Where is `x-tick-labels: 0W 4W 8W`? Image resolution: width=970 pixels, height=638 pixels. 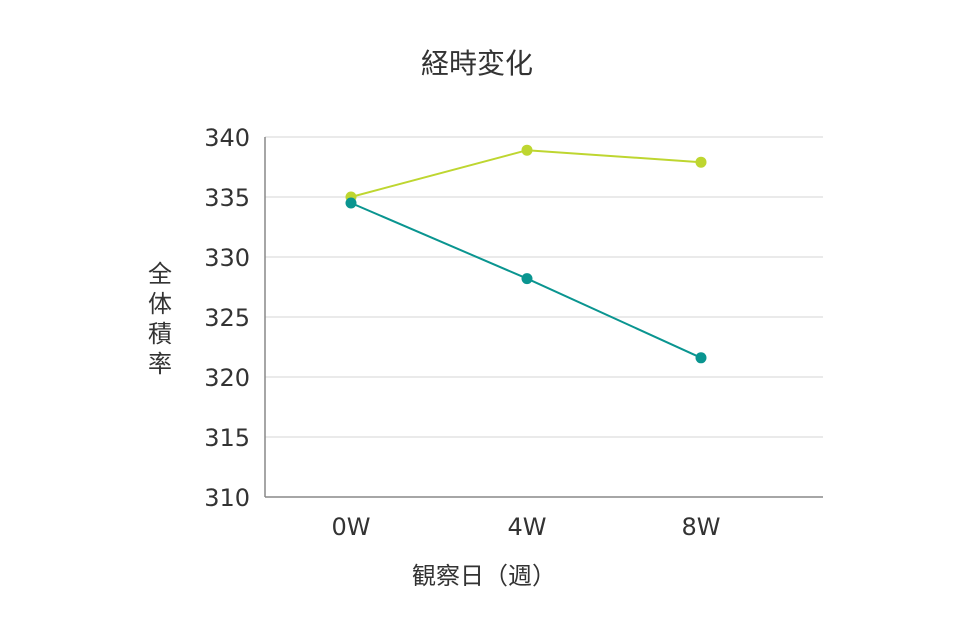
x-tick-labels: 0W 4W 8W is located at coordinates (526, 527).